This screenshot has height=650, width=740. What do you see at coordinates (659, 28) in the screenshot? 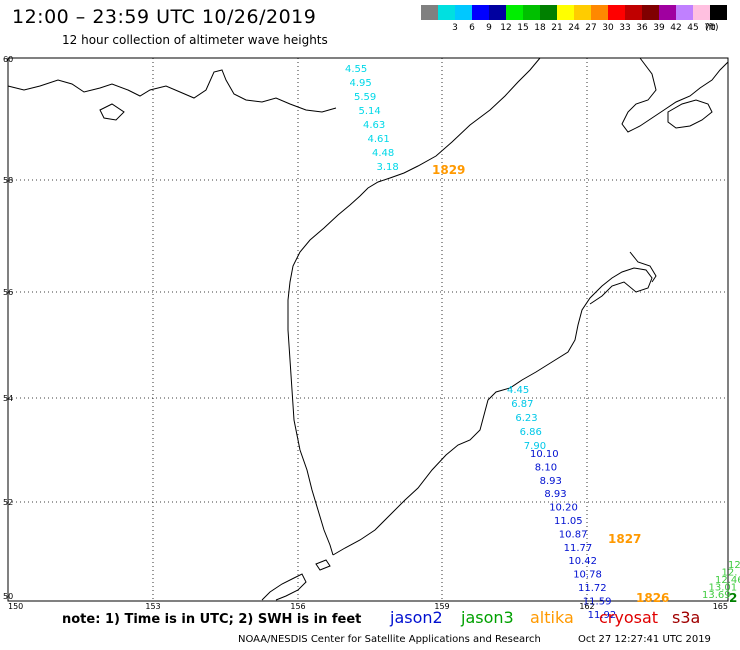
I see `legend-label: 39` at bounding box center [659, 28].